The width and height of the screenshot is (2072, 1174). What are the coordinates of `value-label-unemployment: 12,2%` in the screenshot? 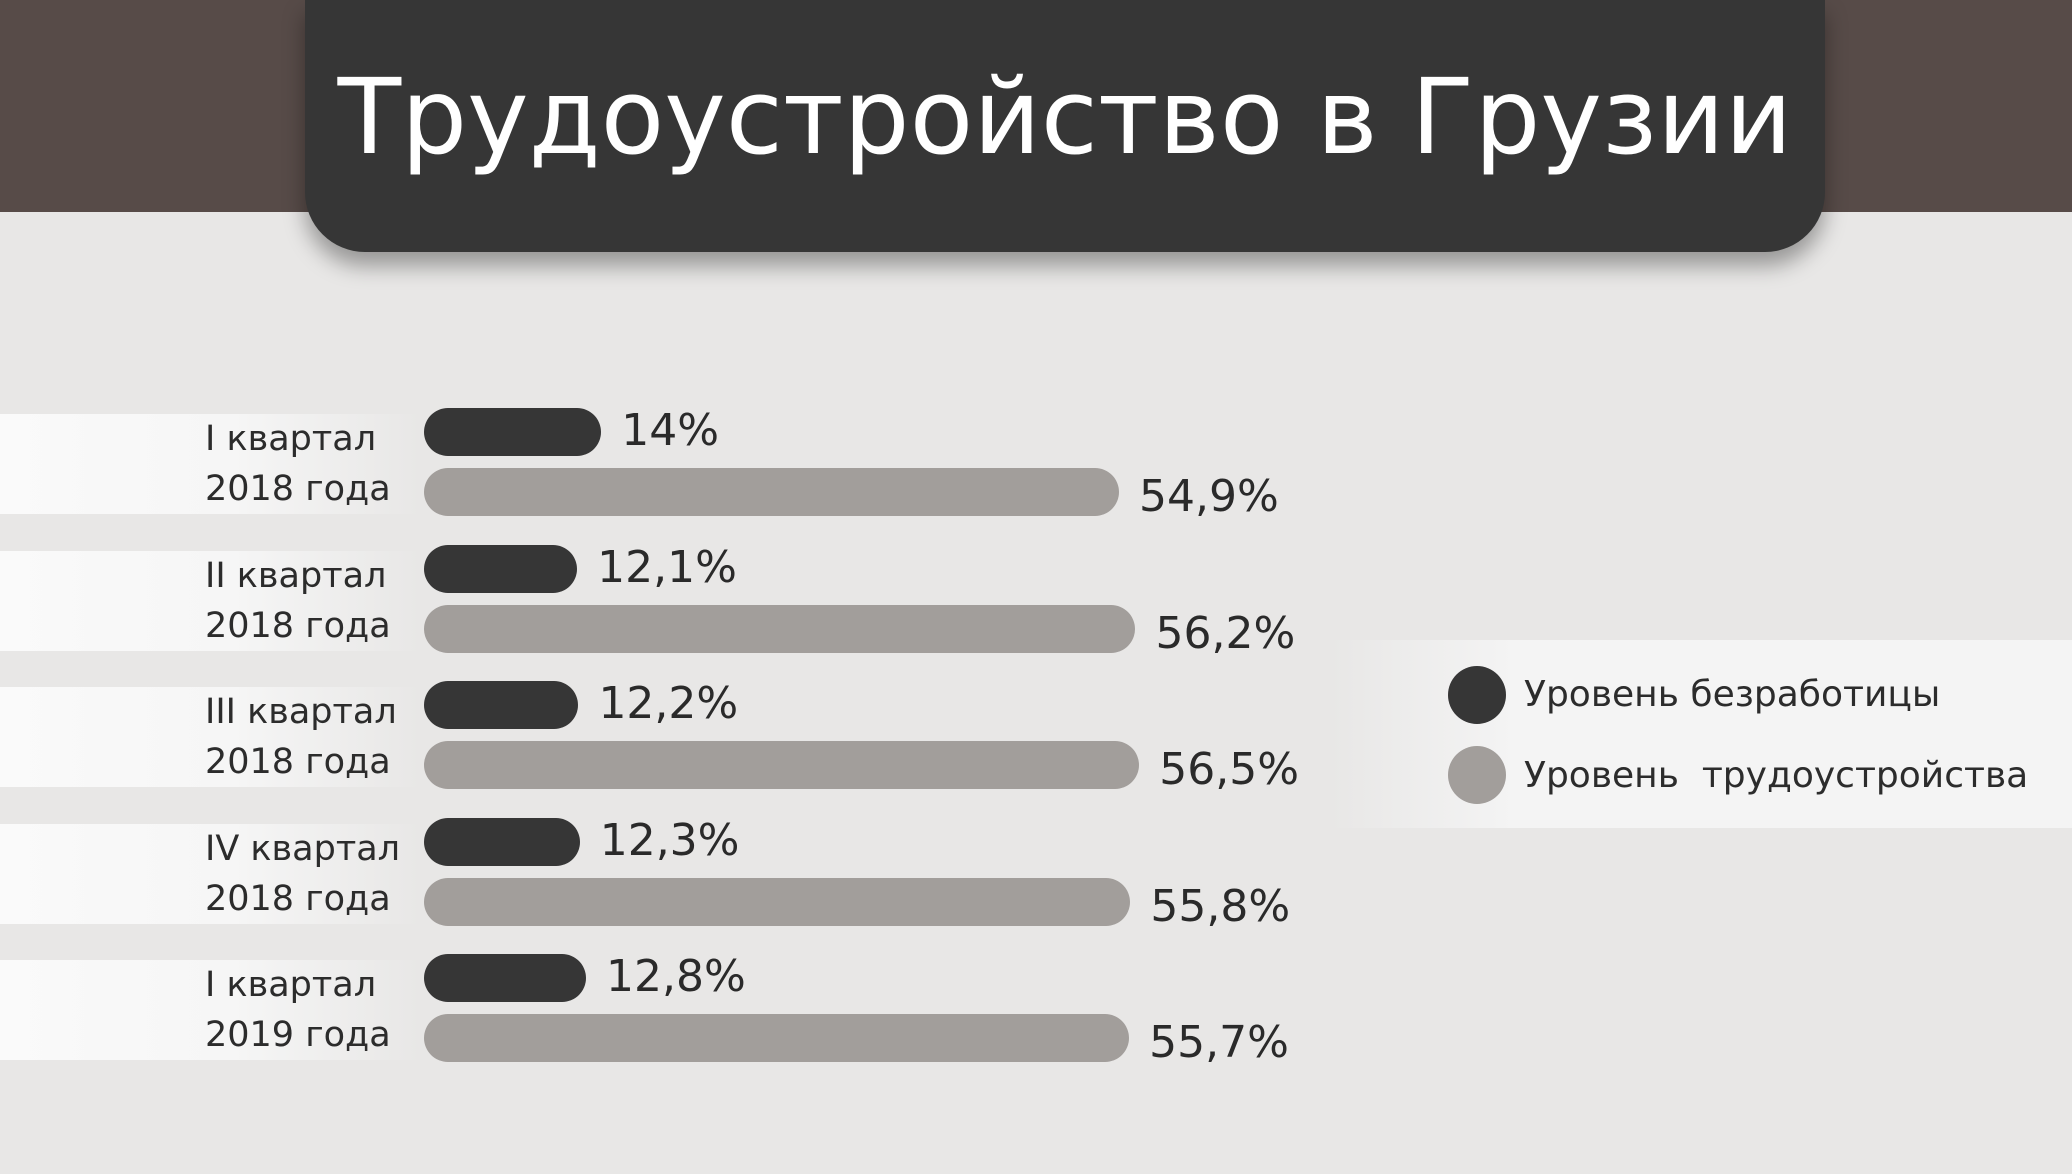 It's located at (668, 703).